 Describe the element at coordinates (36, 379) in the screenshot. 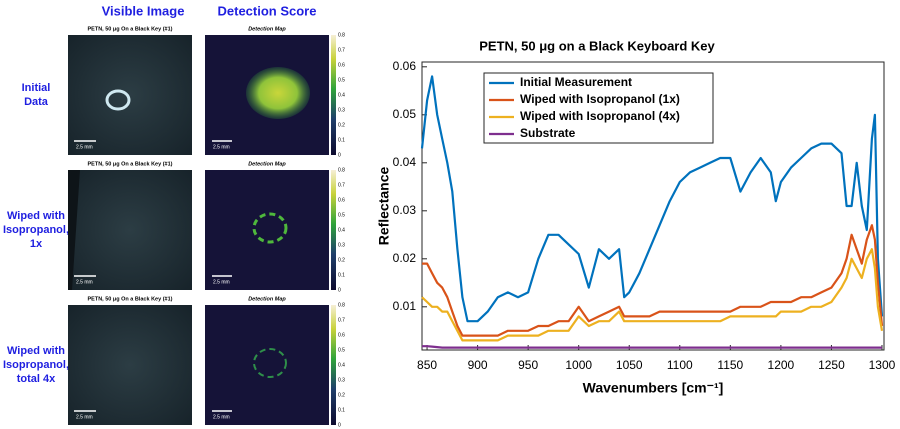

I see `row-label: total 4x` at that location.